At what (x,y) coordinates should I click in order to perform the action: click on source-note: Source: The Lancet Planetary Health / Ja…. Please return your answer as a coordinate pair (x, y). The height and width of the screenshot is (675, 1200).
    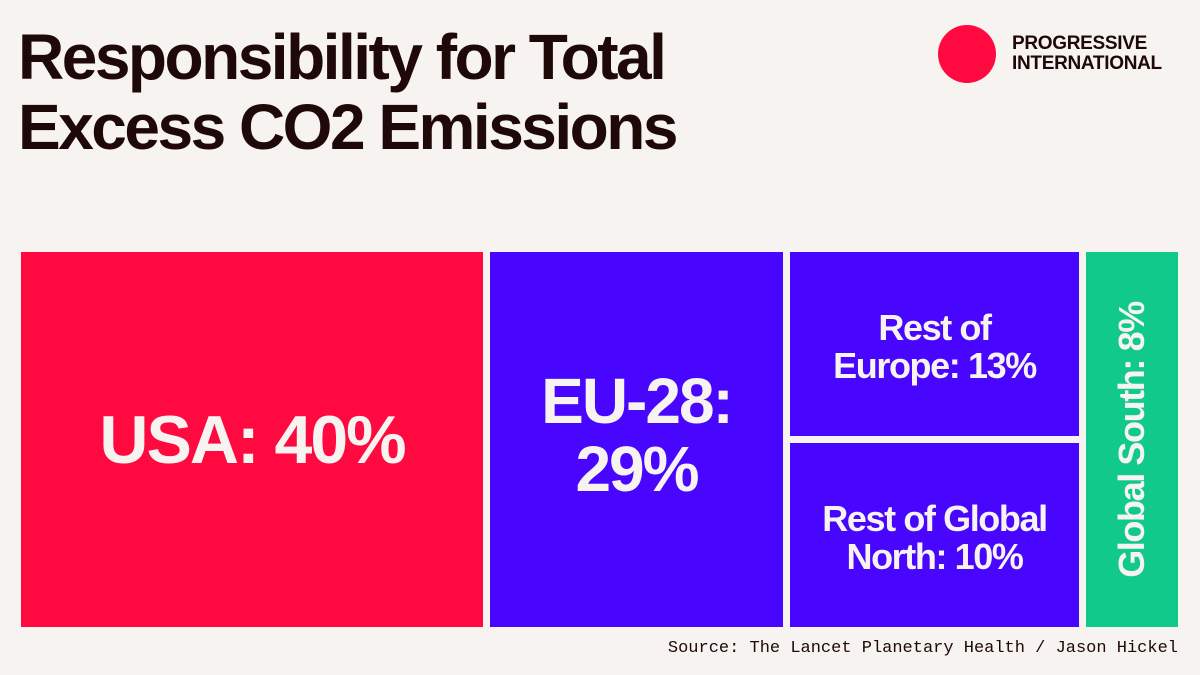
    Looking at the image, I should click on (922, 648).